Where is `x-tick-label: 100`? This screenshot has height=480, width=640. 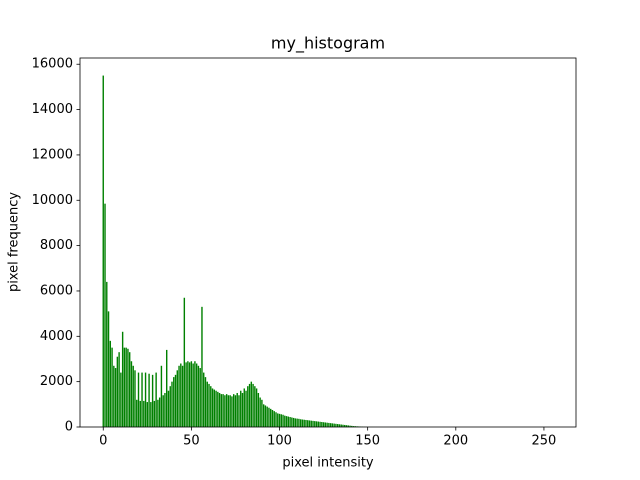 x-tick-label: 100 is located at coordinates (279, 441).